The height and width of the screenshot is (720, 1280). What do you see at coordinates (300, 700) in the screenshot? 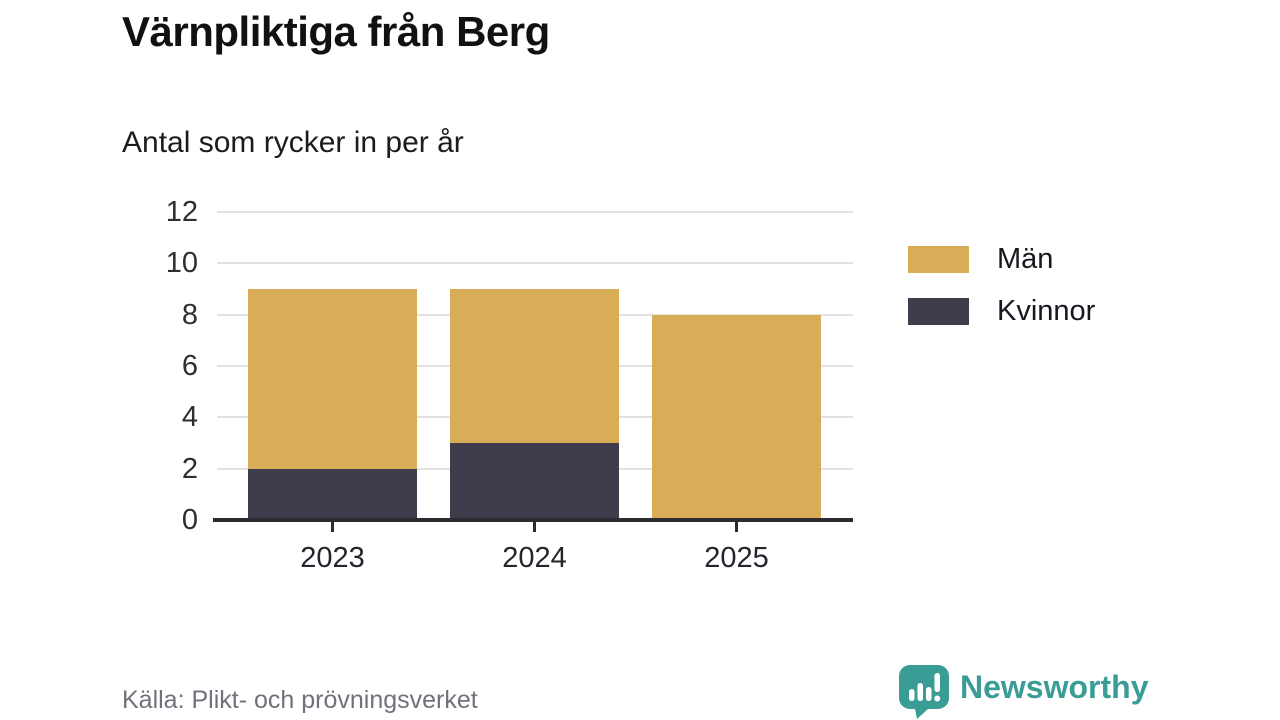
I see `source-text: Källa: Plikt- och prövningsverket` at bounding box center [300, 700].